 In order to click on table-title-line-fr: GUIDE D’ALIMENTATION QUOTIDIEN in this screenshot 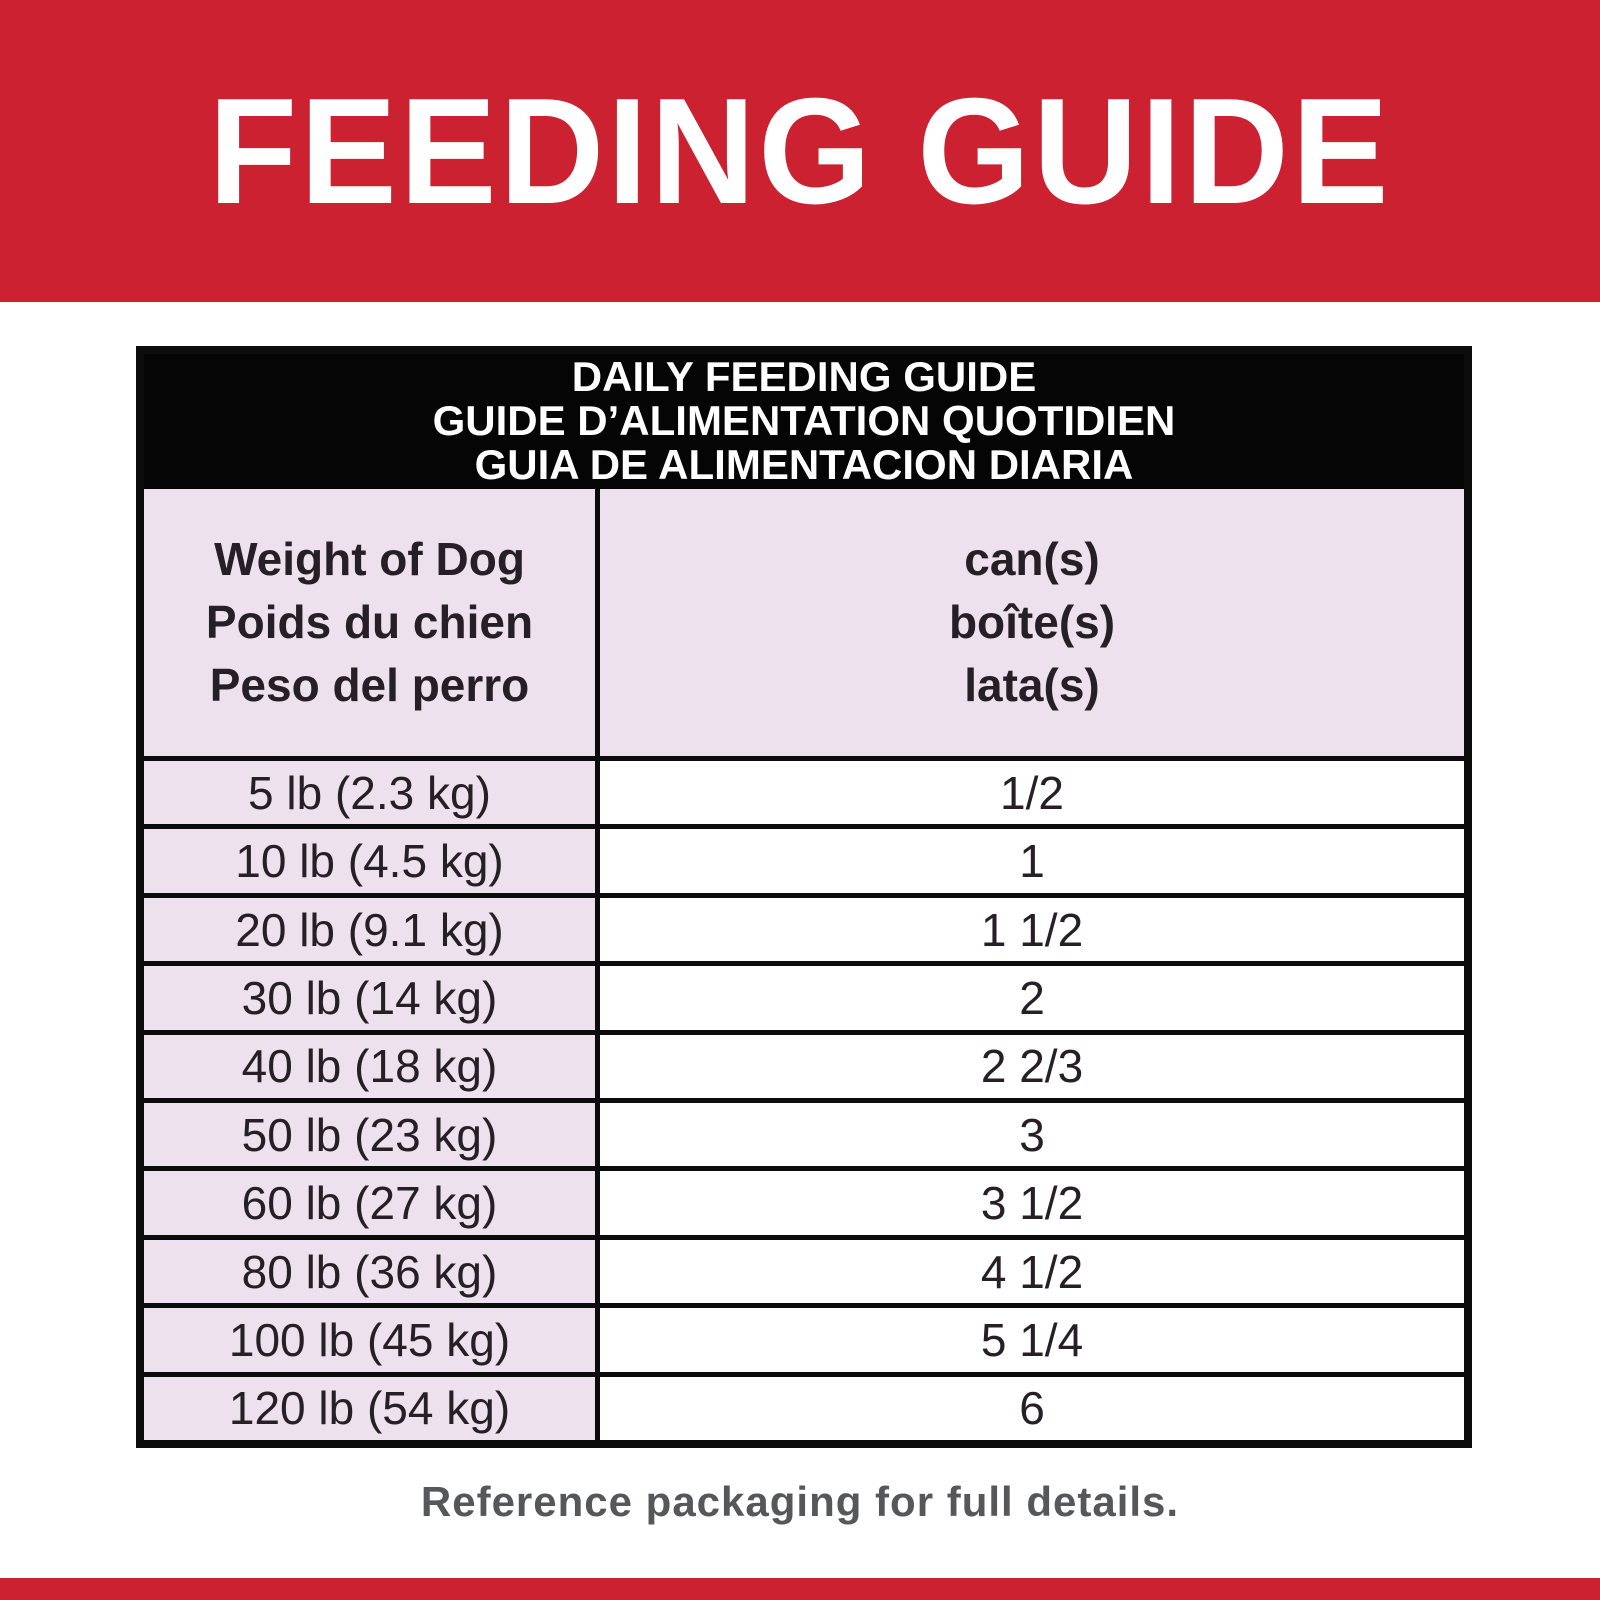, I will do `click(804, 420)`.